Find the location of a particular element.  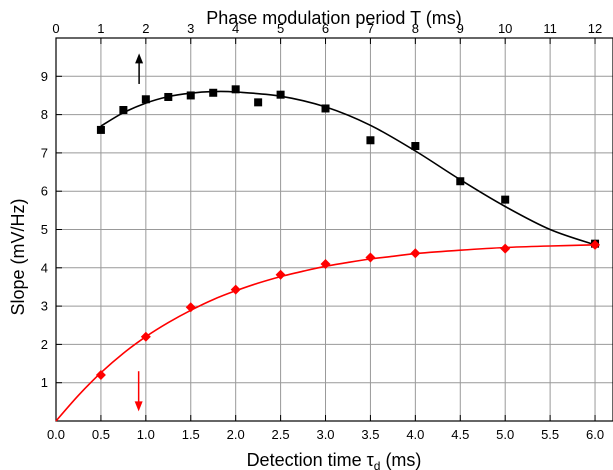

bottom-tick-label: 6.0 is located at coordinates (595, 434).